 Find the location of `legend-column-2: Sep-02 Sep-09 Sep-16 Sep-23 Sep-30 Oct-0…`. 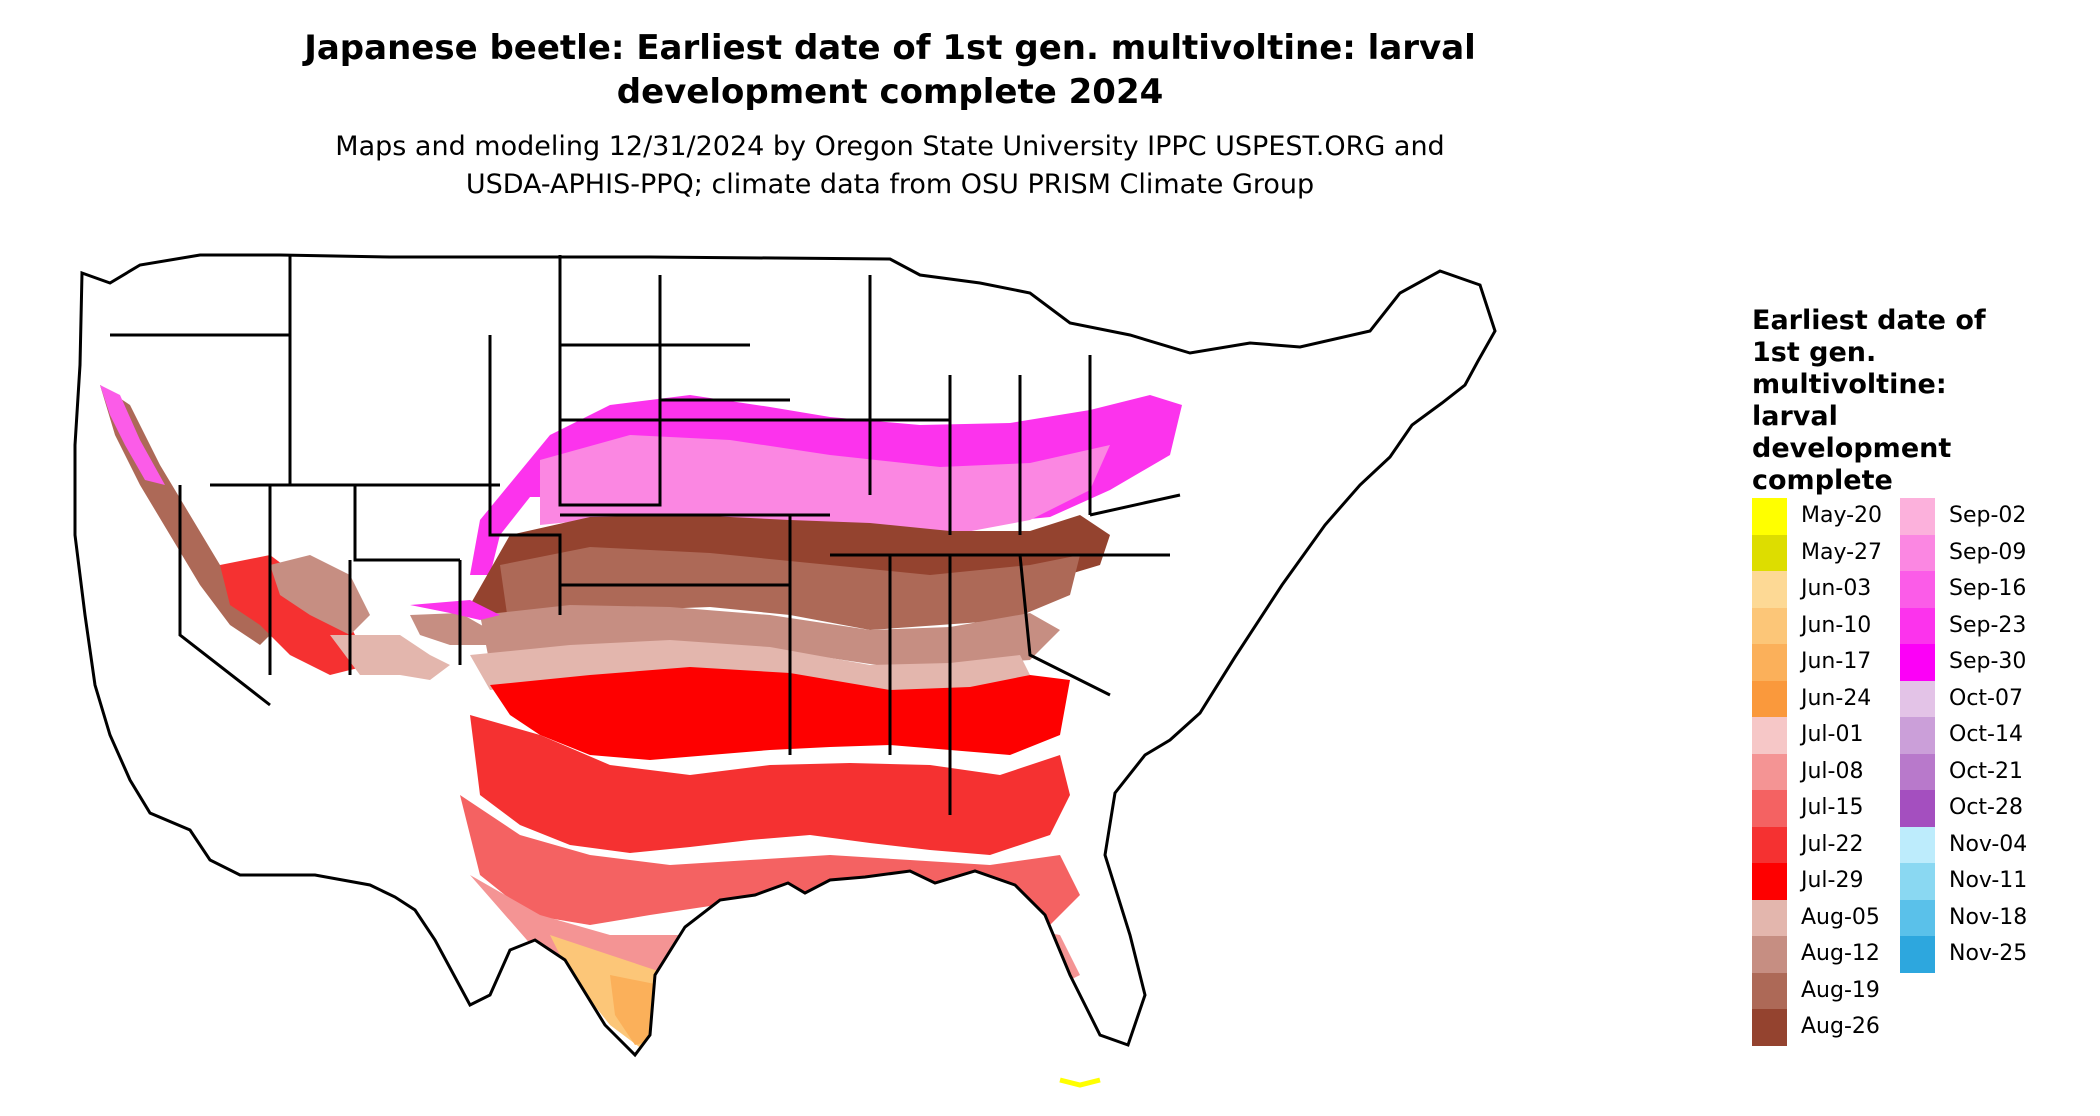

legend-column-2: Sep-02 Sep-09 Sep-16 Sep-23 Sep-30 Oct-0… is located at coordinates (1985, 735).